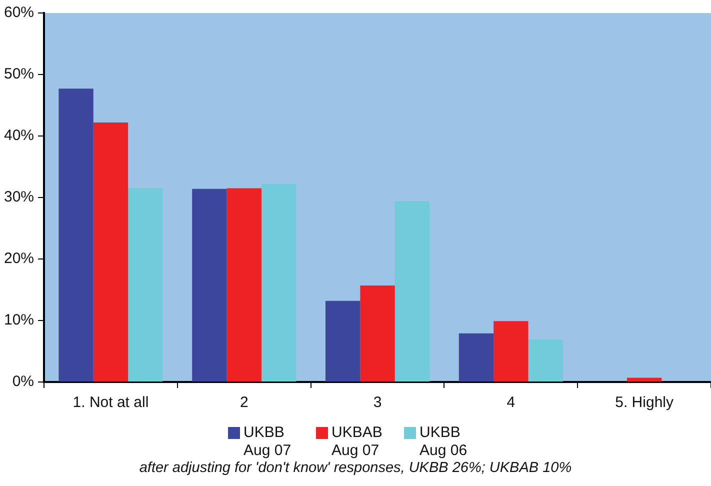  Describe the element at coordinates (19, 259) in the screenshot. I see `y-tick-label: 20%` at that location.